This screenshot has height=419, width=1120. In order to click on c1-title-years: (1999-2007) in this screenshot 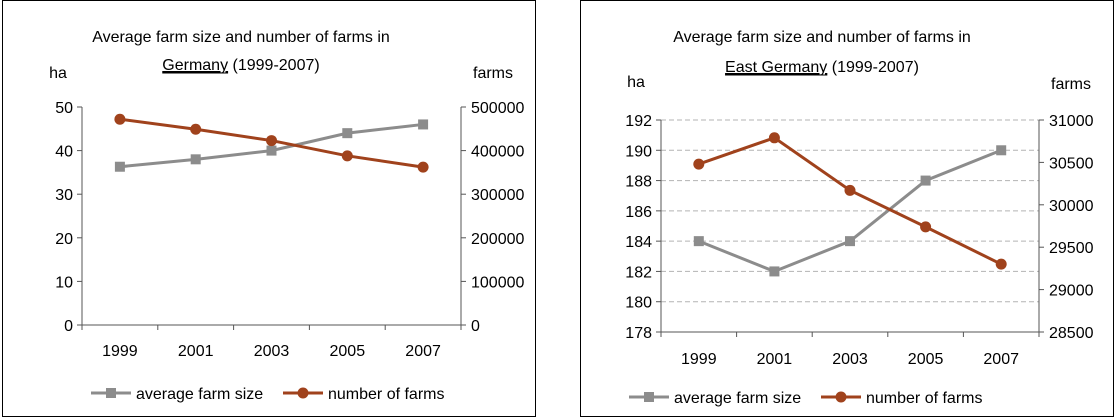, I will do `click(873, 67)`.